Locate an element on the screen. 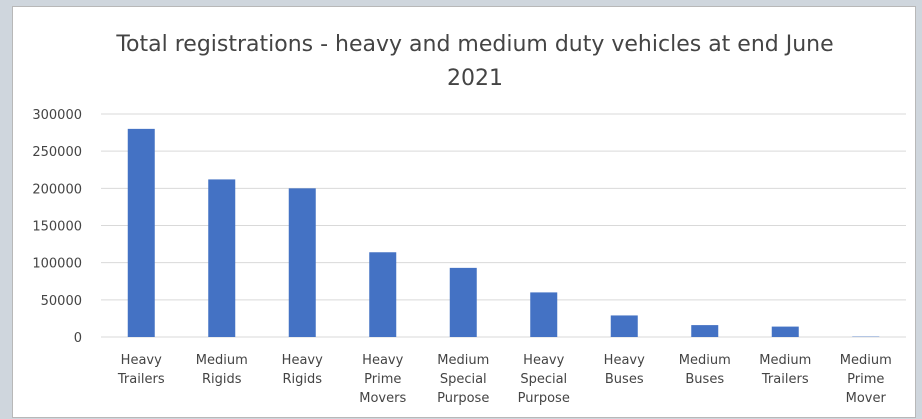  y-tick-label: 250000 is located at coordinates (57, 152).